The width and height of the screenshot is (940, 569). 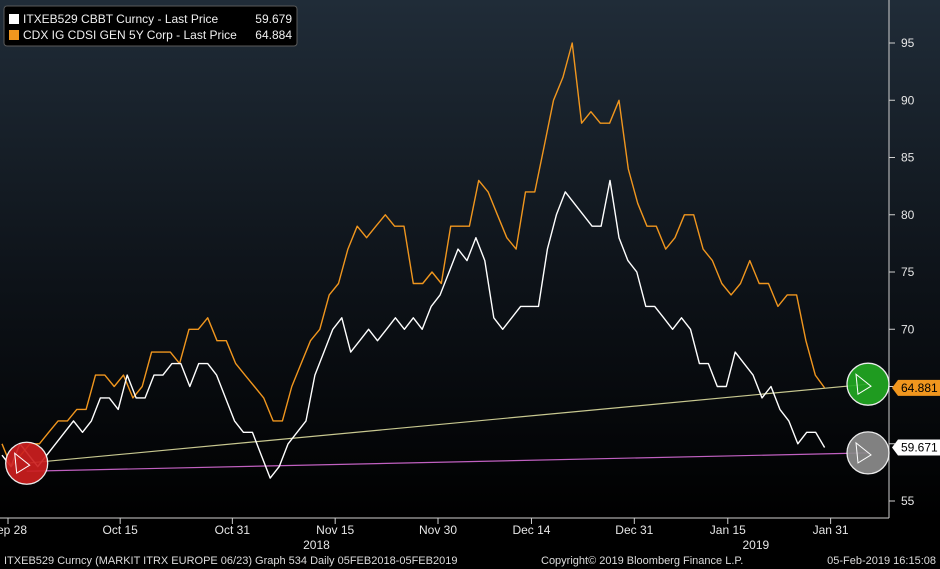 What do you see at coordinates (908, 501) in the screenshot?
I see `y-tick-label: 55` at bounding box center [908, 501].